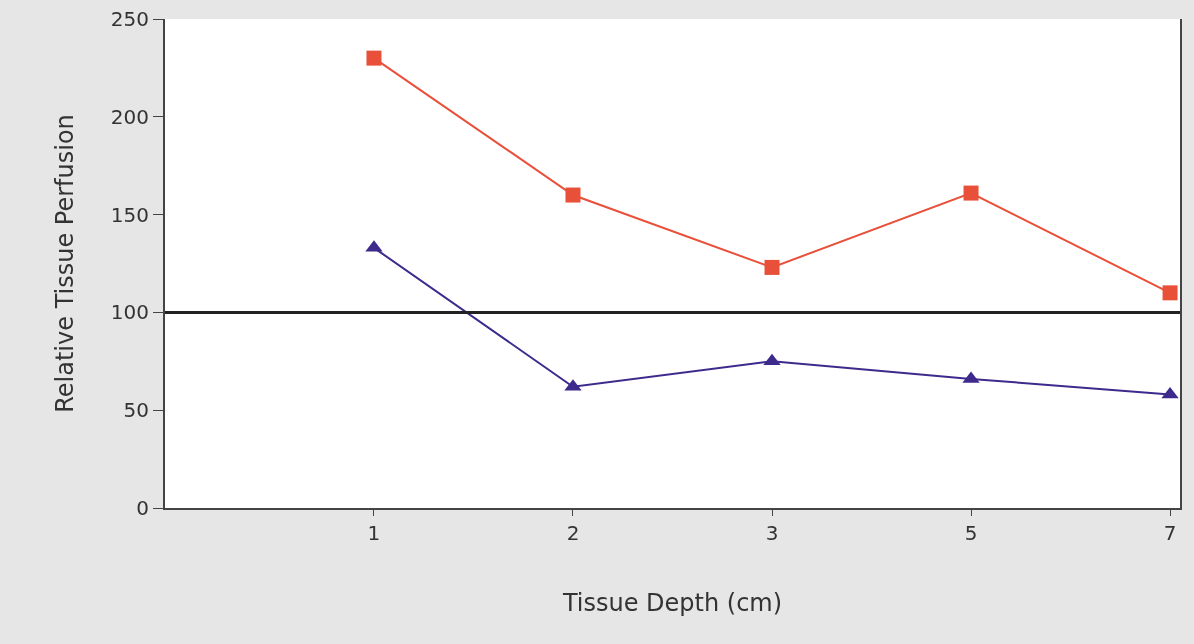 This screenshot has width=1194, height=644. What do you see at coordinates (129, 19) in the screenshot?
I see `y-tick-label: 250` at bounding box center [129, 19].